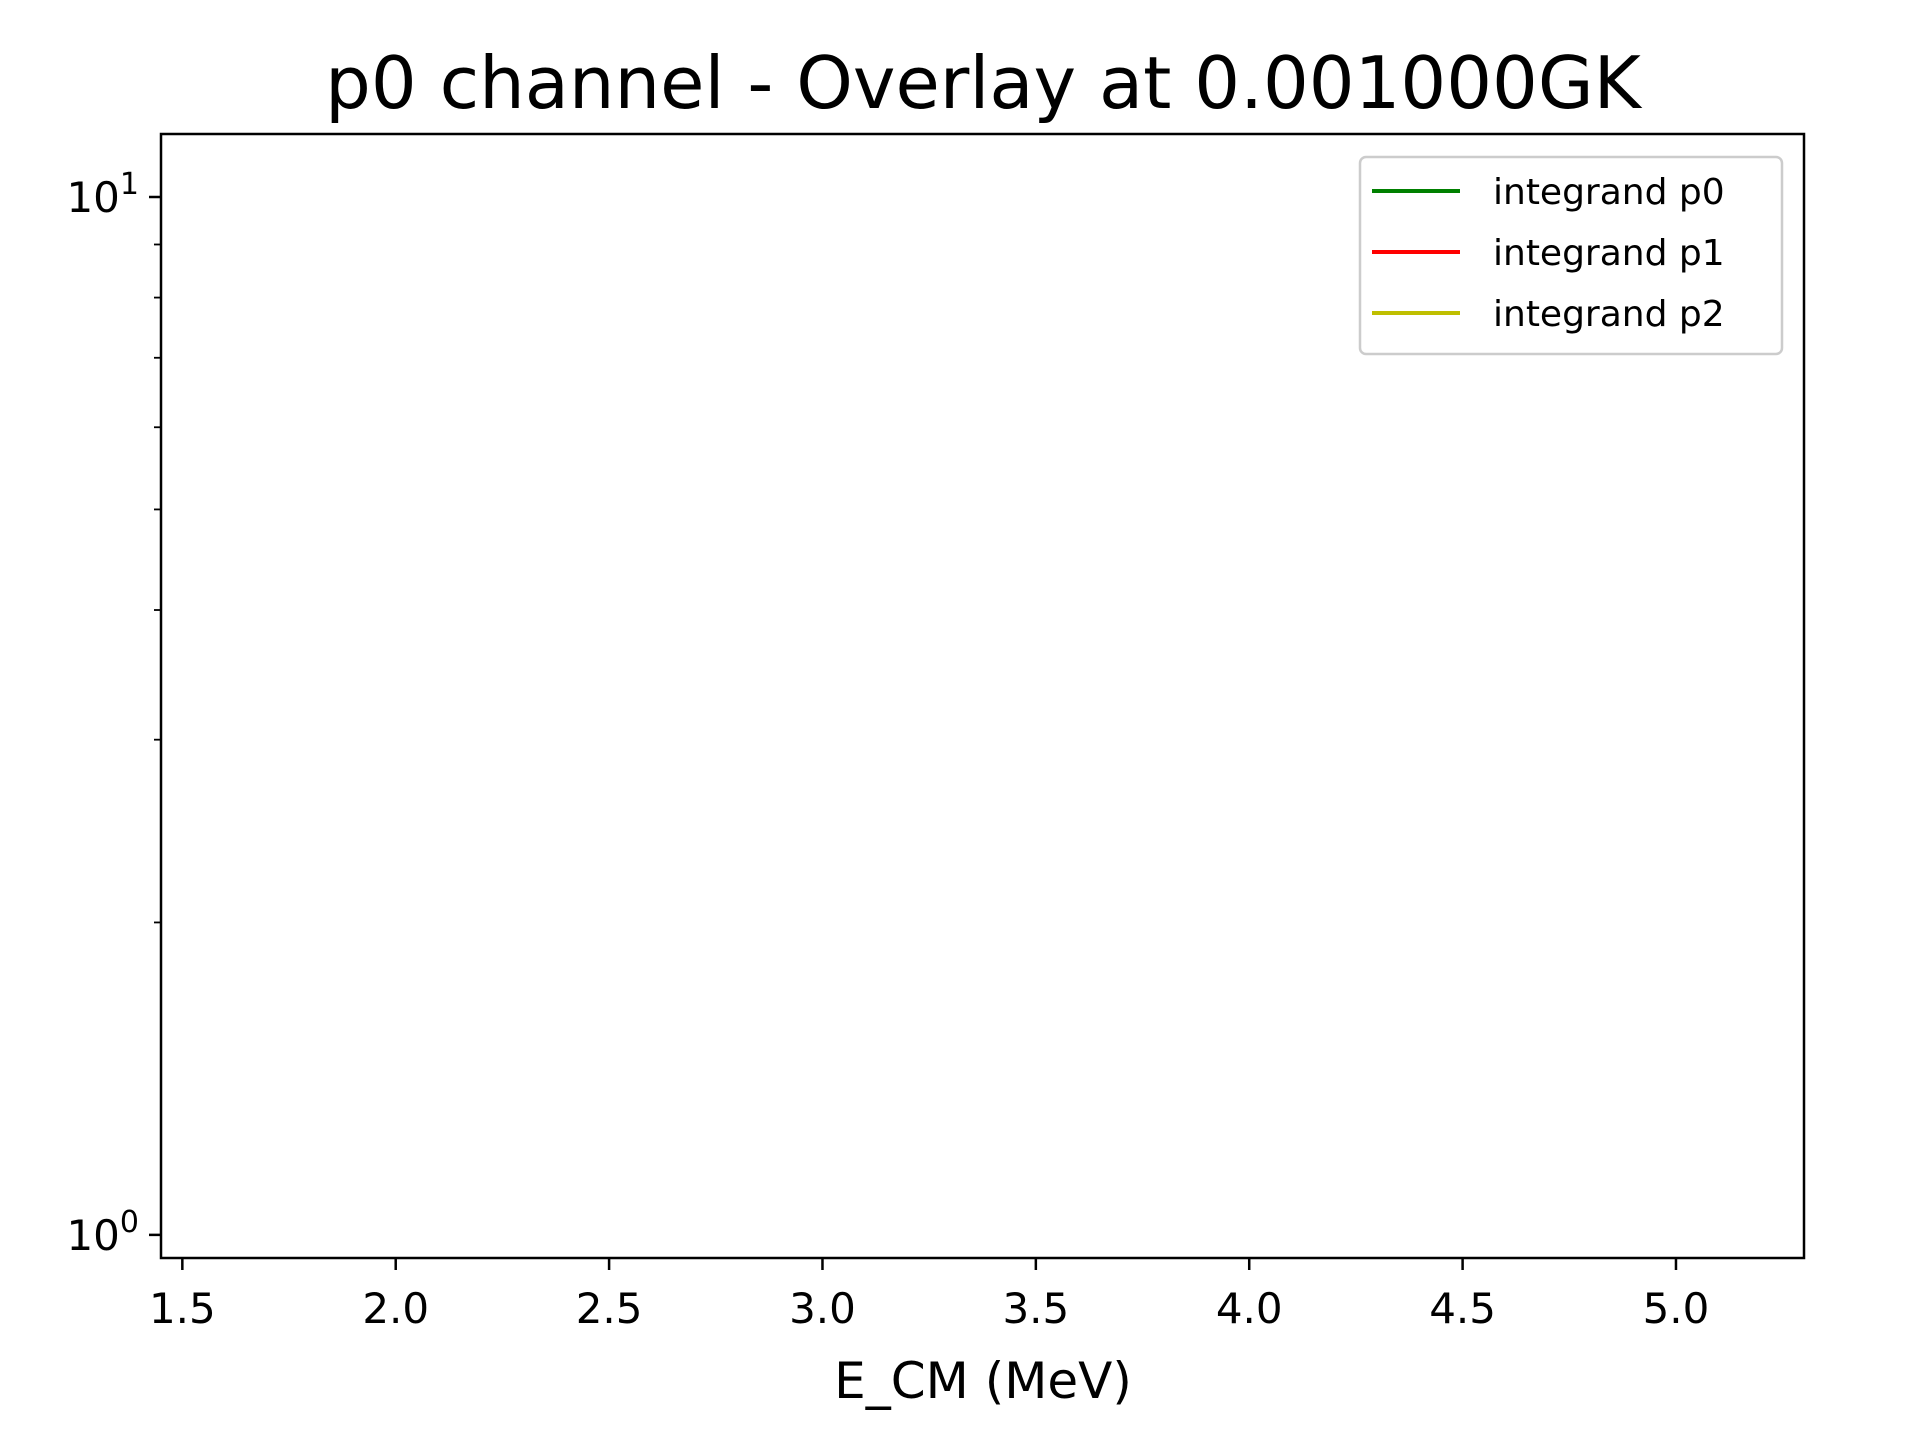 The image size is (1920, 1440). I want to click on x-tick-label: 2.0, so click(395, 1308).